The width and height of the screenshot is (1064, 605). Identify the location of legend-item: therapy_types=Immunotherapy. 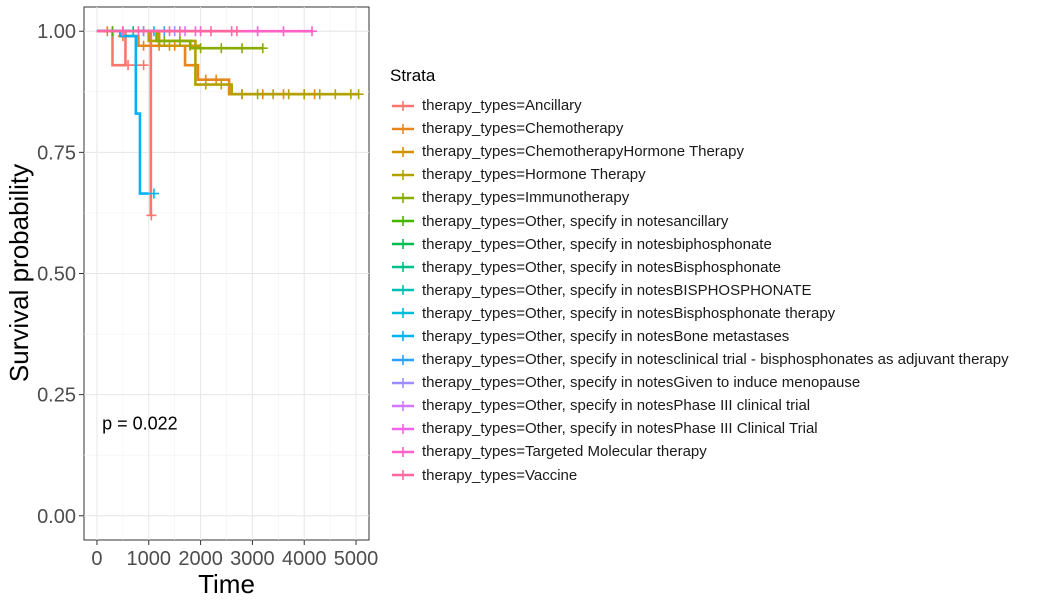
(699, 197).